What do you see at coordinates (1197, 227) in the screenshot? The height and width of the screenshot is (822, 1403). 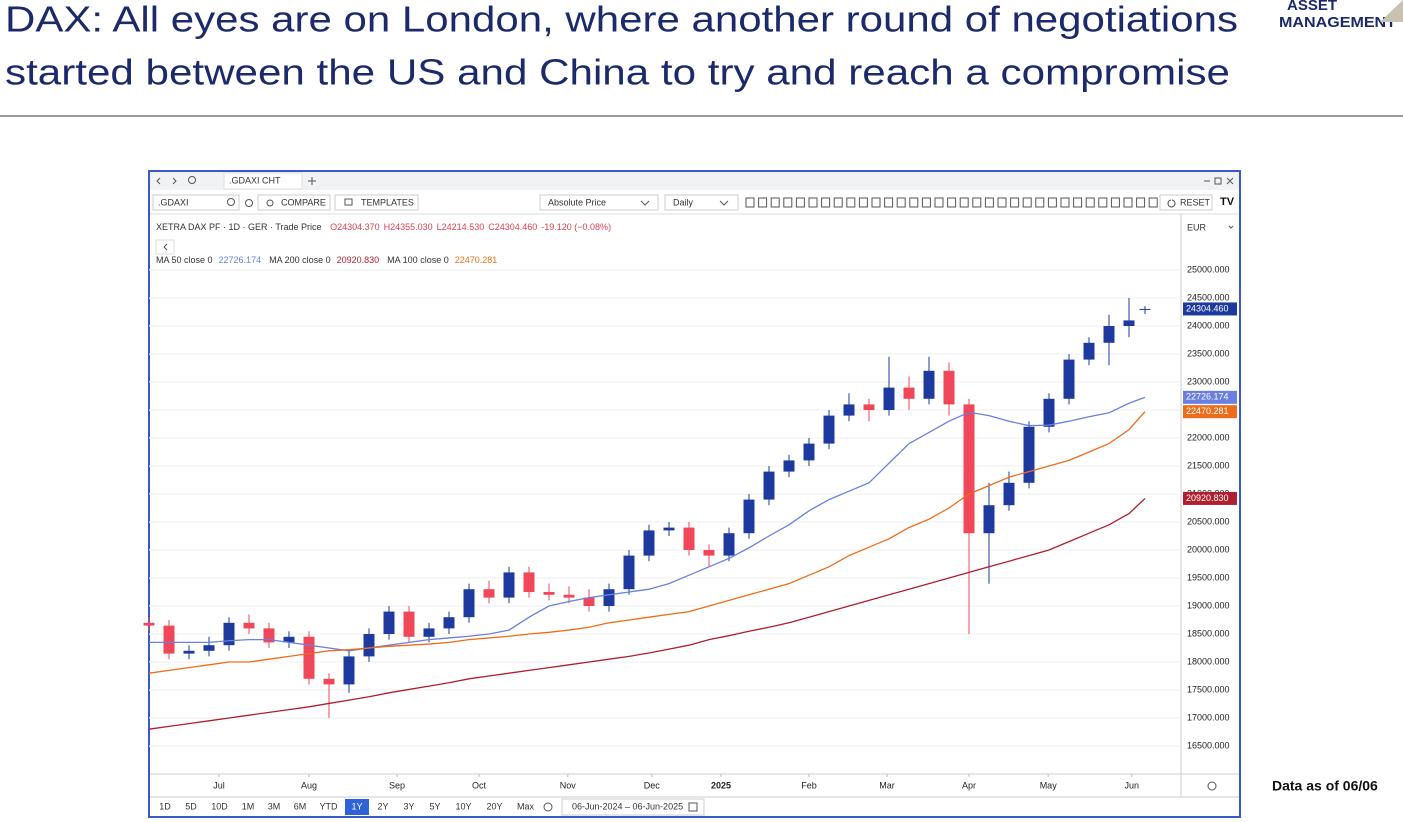 I see `currency: EUR` at bounding box center [1197, 227].